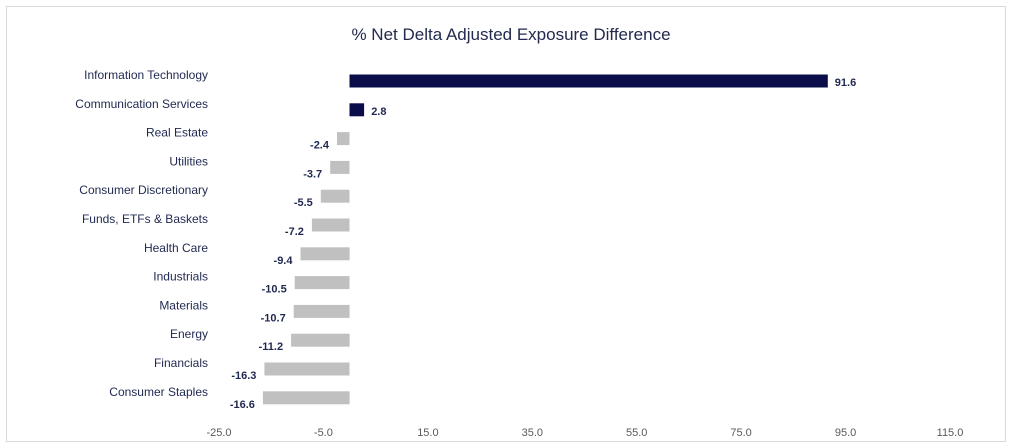 The width and height of the screenshot is (1021, 446). I want to click on data-label: -10.5, so click(274, 290).